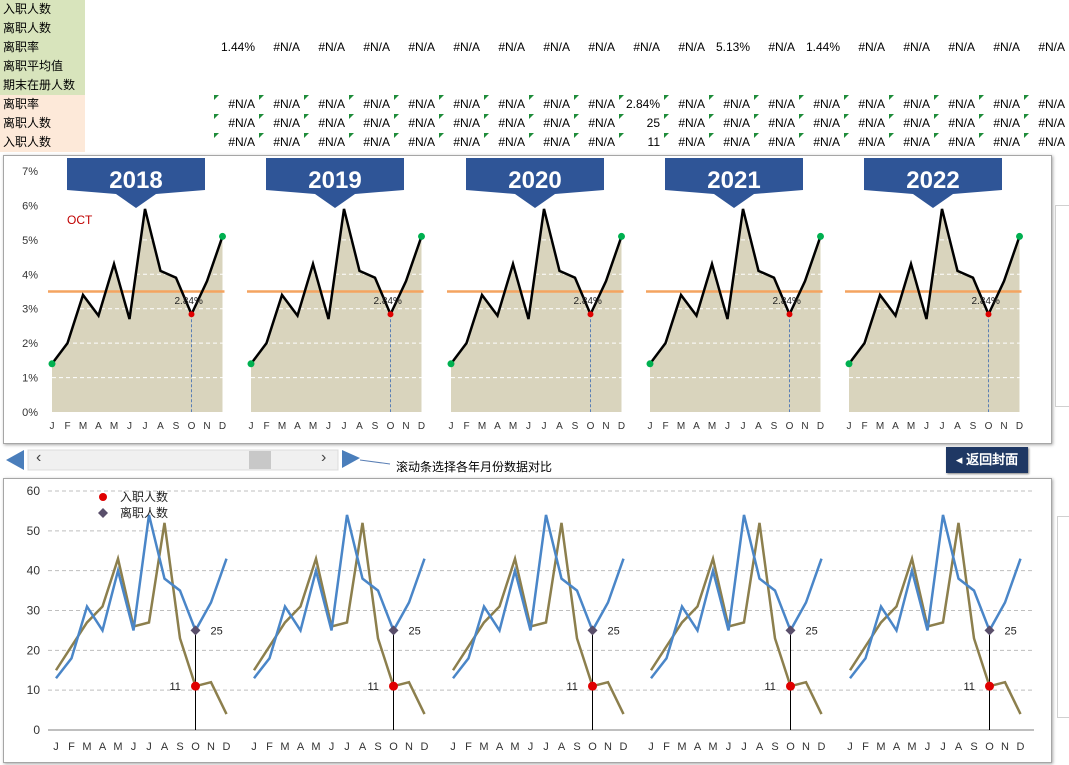 This screenshot has width=1069, height=765. I want to click on prev-year-arrow, so click(15, 460).